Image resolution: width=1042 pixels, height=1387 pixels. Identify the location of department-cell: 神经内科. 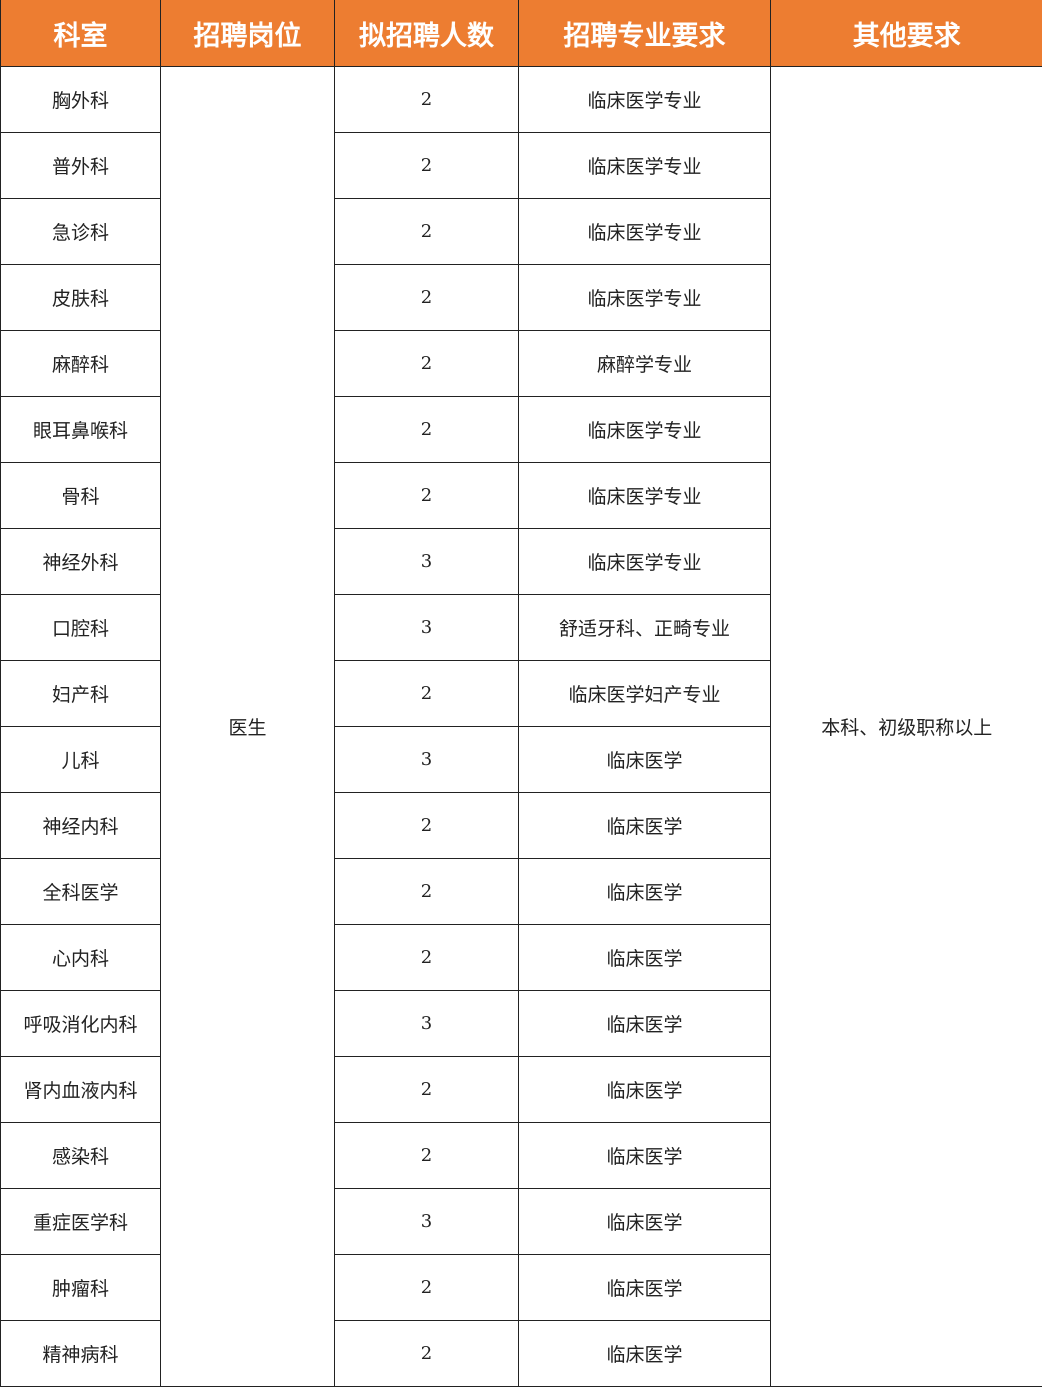
(80, 825).